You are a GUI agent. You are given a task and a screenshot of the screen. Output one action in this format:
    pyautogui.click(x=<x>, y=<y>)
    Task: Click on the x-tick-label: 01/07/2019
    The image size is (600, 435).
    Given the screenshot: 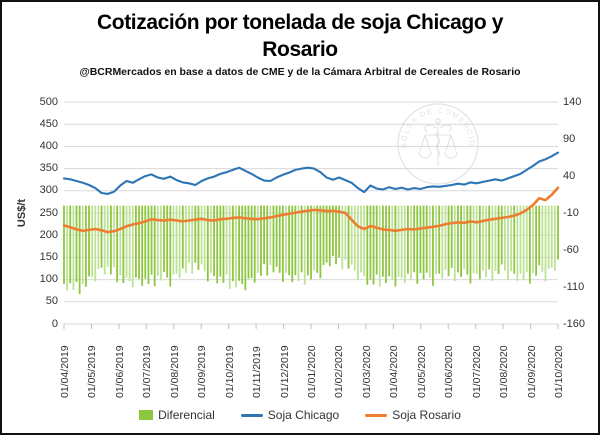 What is the action you would take?
    pyautogui.click(x=147, y=371)
    